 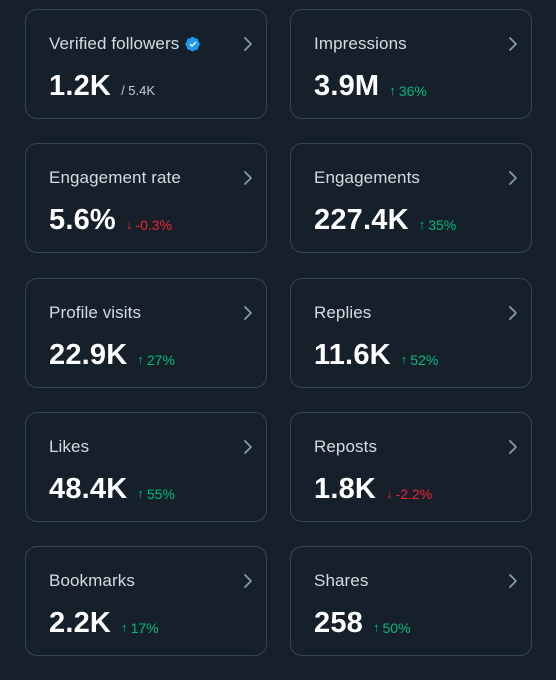 What do you see at coordinates (146, 333) in the screenshot?
I see `metric-card-profile-visits: Profile visits 22.9K ↑ 27%` at bounding box center [146, 333].